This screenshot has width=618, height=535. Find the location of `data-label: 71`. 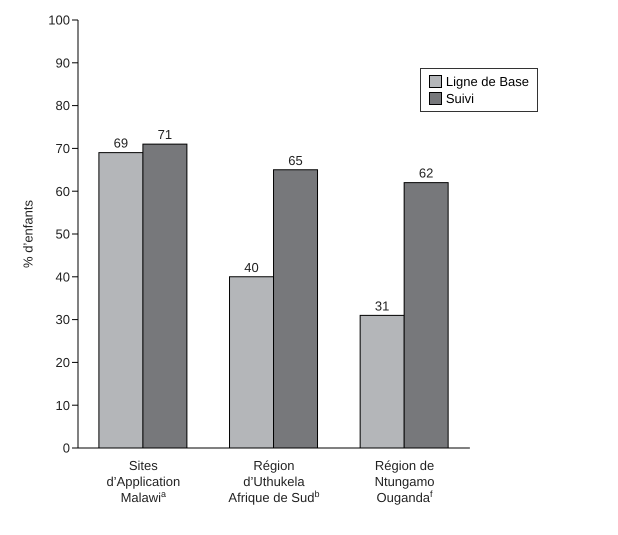

data-label: 71 is located at coordinates (165, 134).